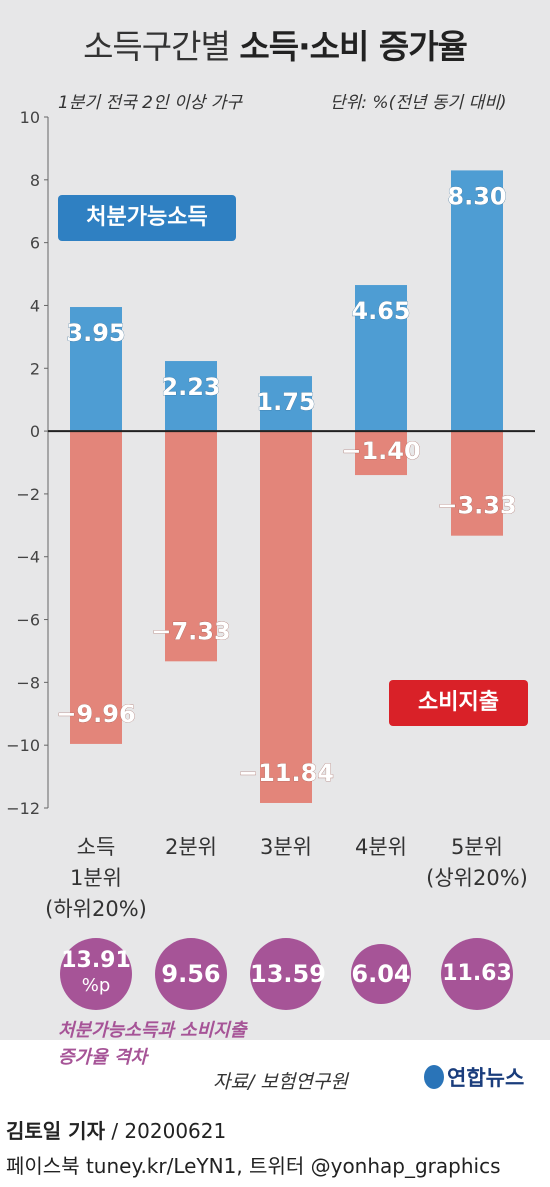 The height and width of the screenshot is (1187, 550). Describe the element at coordinates (380, 311) in the screenshot. I see `income-value-label: 4.65` at that location.